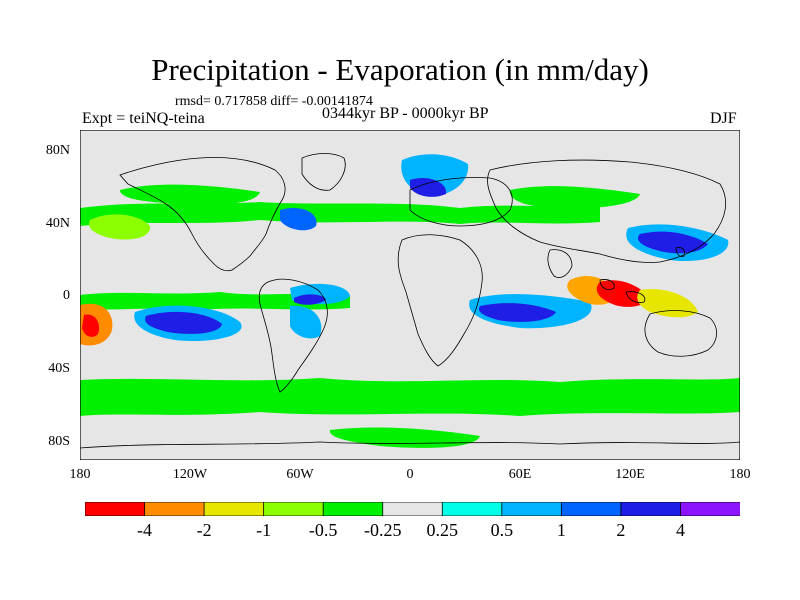 The width and height of the screenshot is (800, 600). What do you see at coordinates (119, 227) in the screenshot?
I see `field-patch-north-pacific` at bounding box center [119, 227].